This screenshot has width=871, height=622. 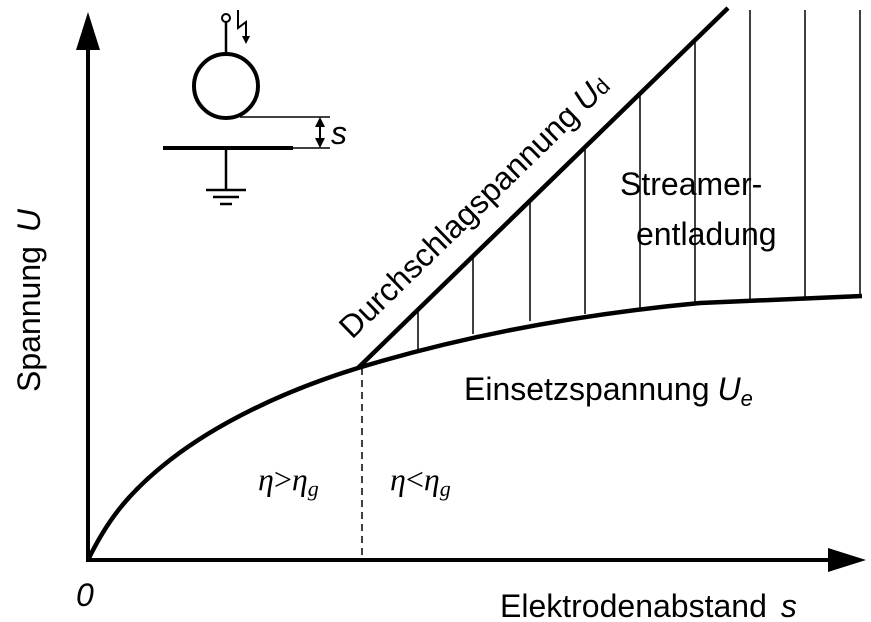 What do you see at coordinates (706, 234) in the screenshot?
I see `region-label: entladung` at bounding box center [706, 234].